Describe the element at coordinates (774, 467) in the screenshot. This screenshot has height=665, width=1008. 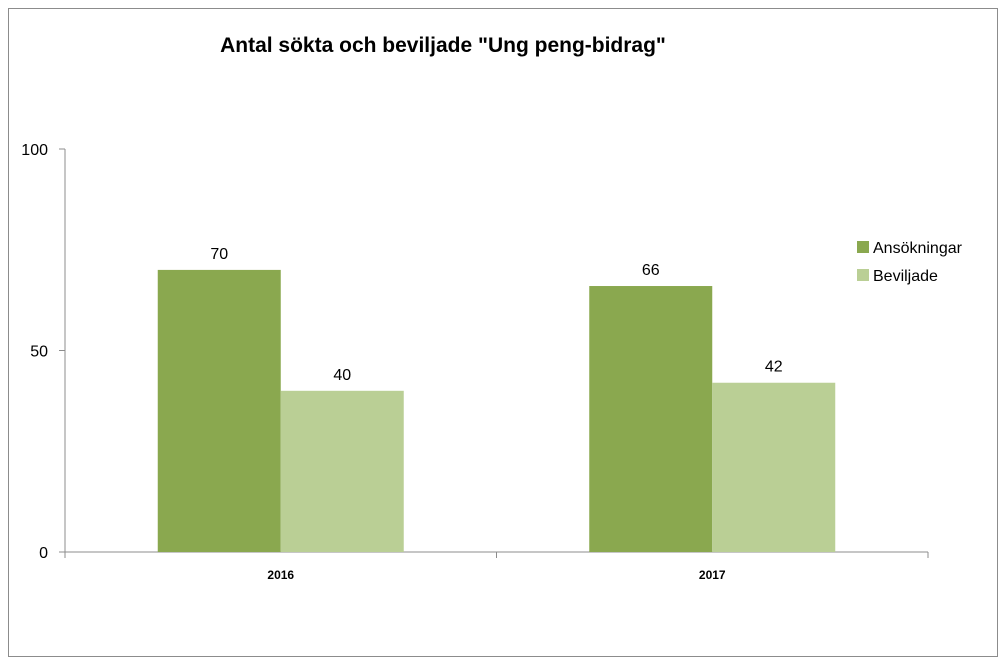
I see `bar-beviljade-2017` at that location.